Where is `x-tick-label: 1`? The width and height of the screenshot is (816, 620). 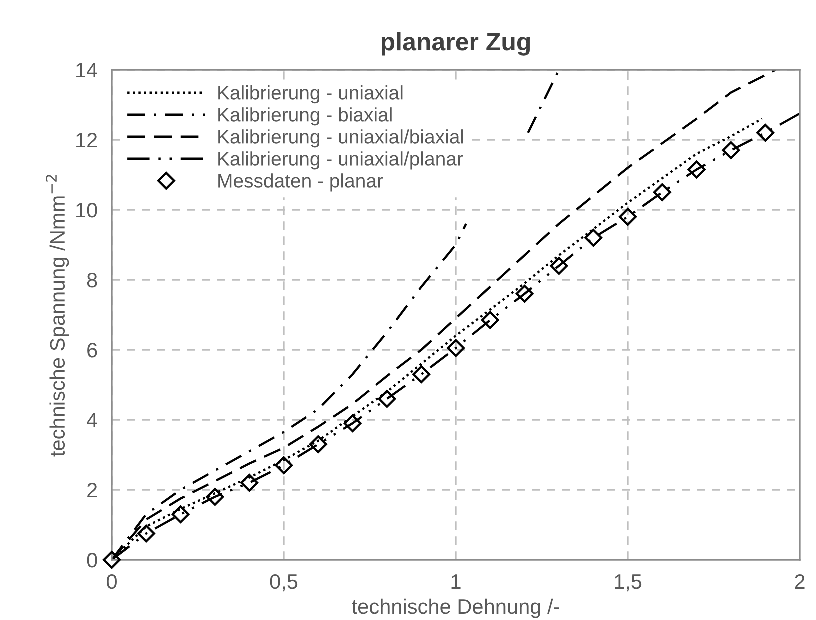
x-tick-label: 1 is located at coordinates (456, 581).